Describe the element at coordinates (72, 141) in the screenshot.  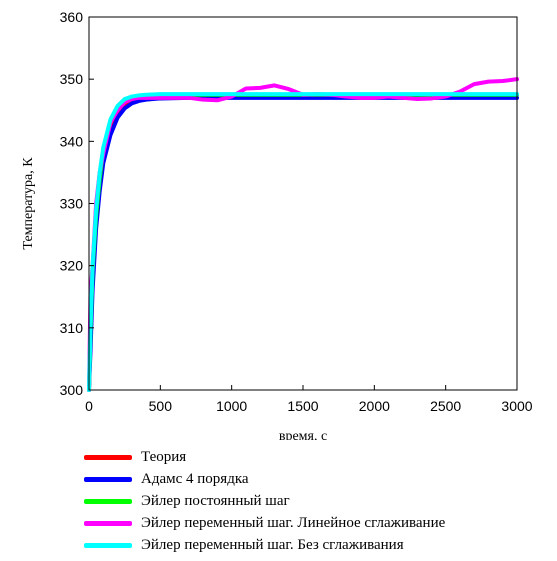
I see `y-tick-label: 340` at that location.